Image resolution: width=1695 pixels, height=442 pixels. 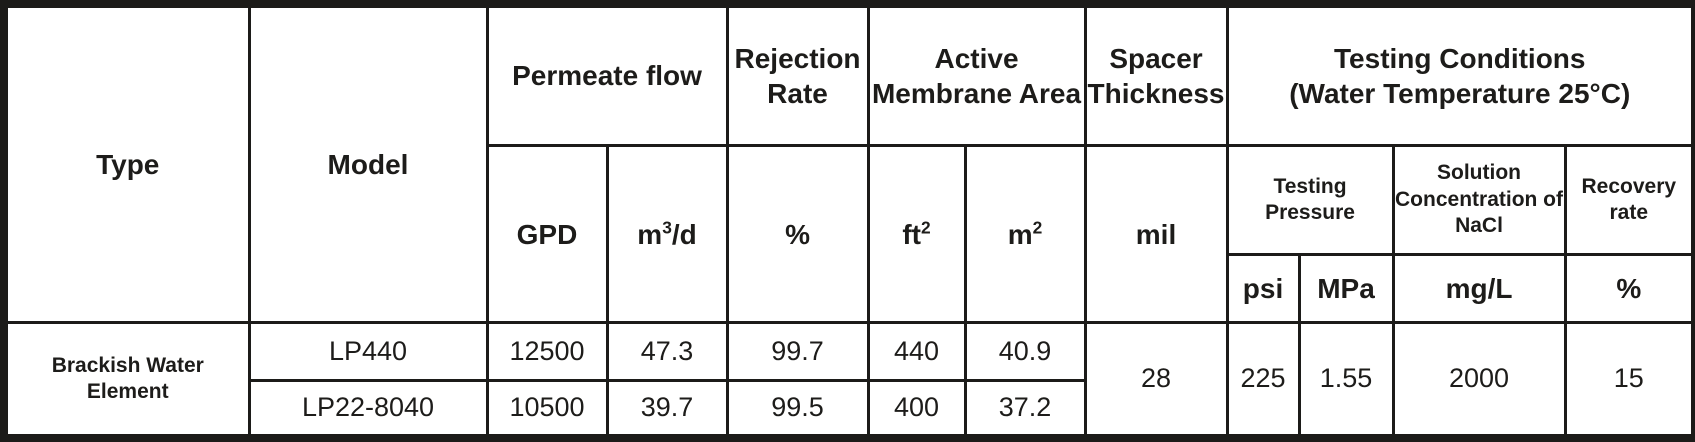 I want to click on header-active-membrane-area: Active Membrane Area, so click(x=976, y=74).